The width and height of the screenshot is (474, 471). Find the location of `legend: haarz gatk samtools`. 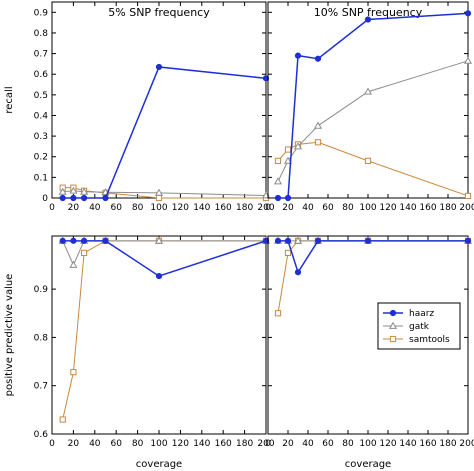

legend: haarz gatk samtools is located at coordinates (419, 326).